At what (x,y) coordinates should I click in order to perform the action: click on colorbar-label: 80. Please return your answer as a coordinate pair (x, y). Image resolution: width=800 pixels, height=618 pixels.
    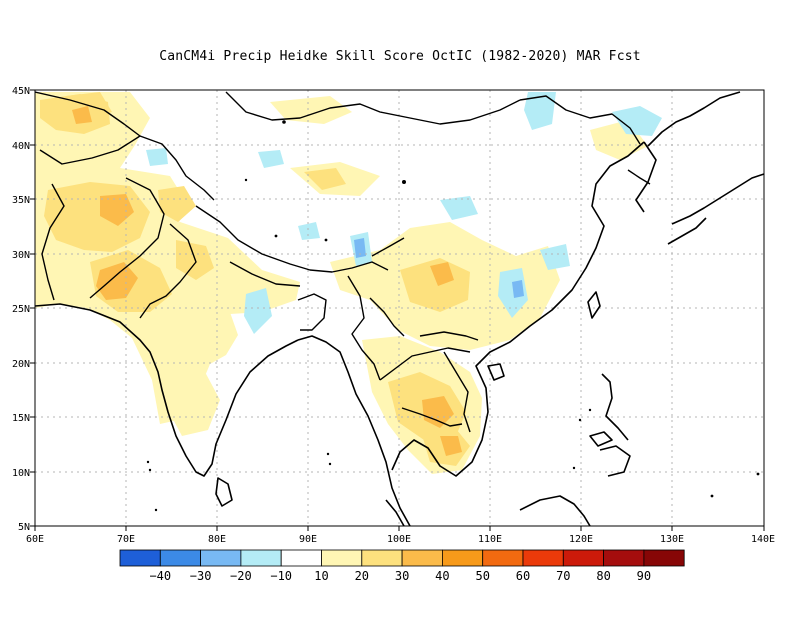
    Looking at the image, I should click on (603, 576).